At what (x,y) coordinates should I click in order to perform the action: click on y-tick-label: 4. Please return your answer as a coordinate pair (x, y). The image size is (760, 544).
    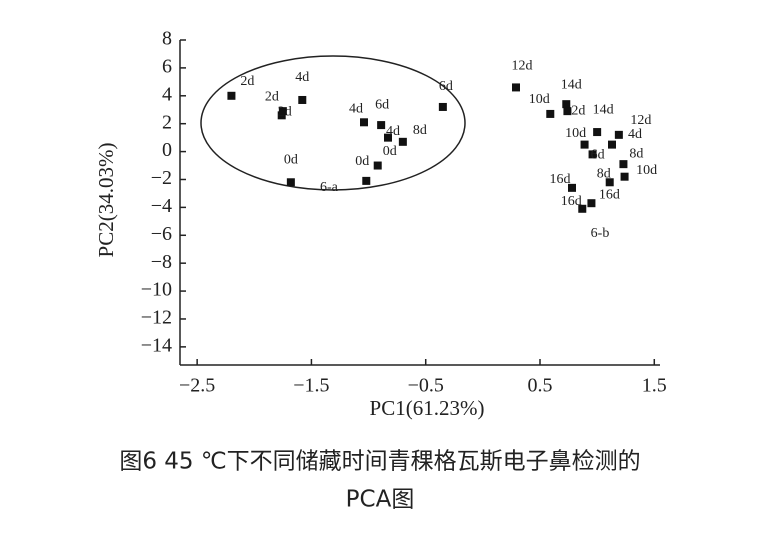
    Looking at the image, I should click on (167, 94).